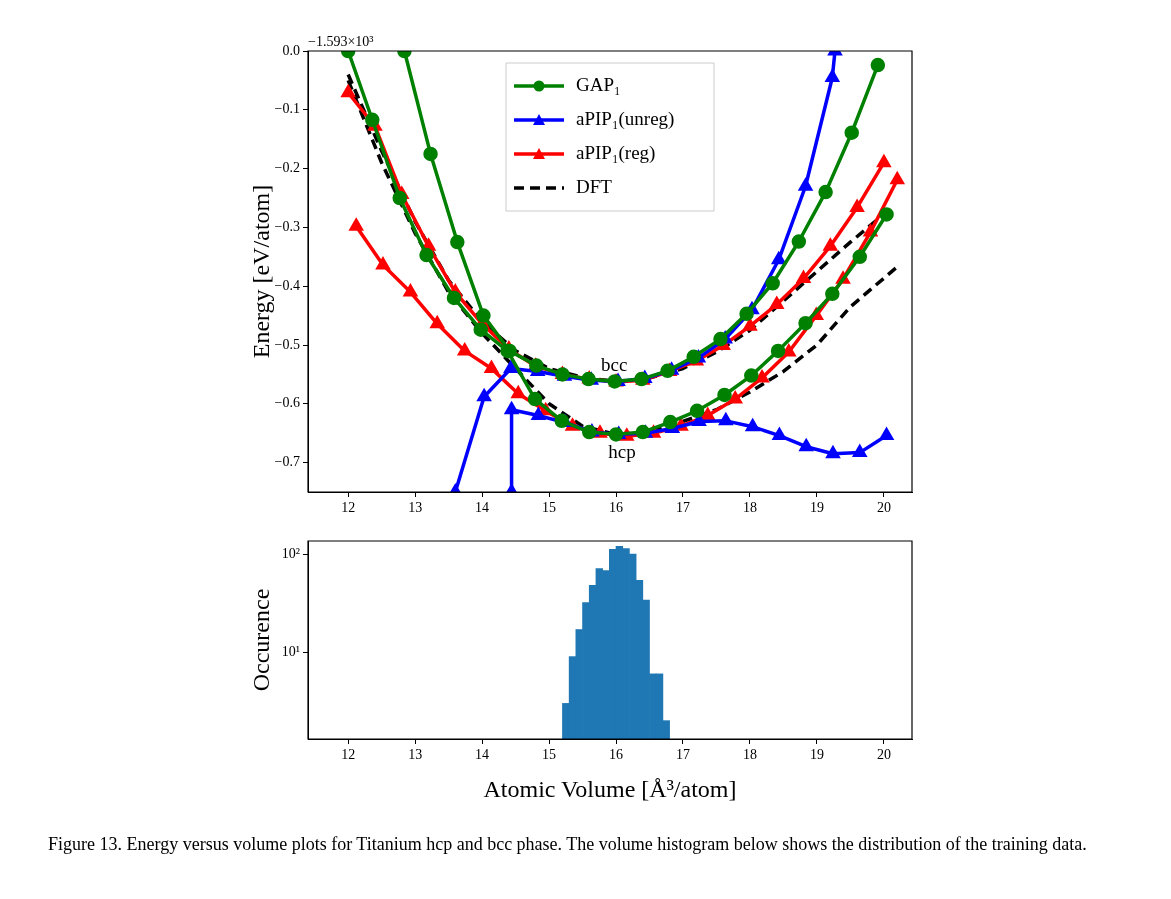  What do you see at coordinates (598, 84) in the screenshot?
I see `legend-label: GAP₁` at bounding box center [598, 84].